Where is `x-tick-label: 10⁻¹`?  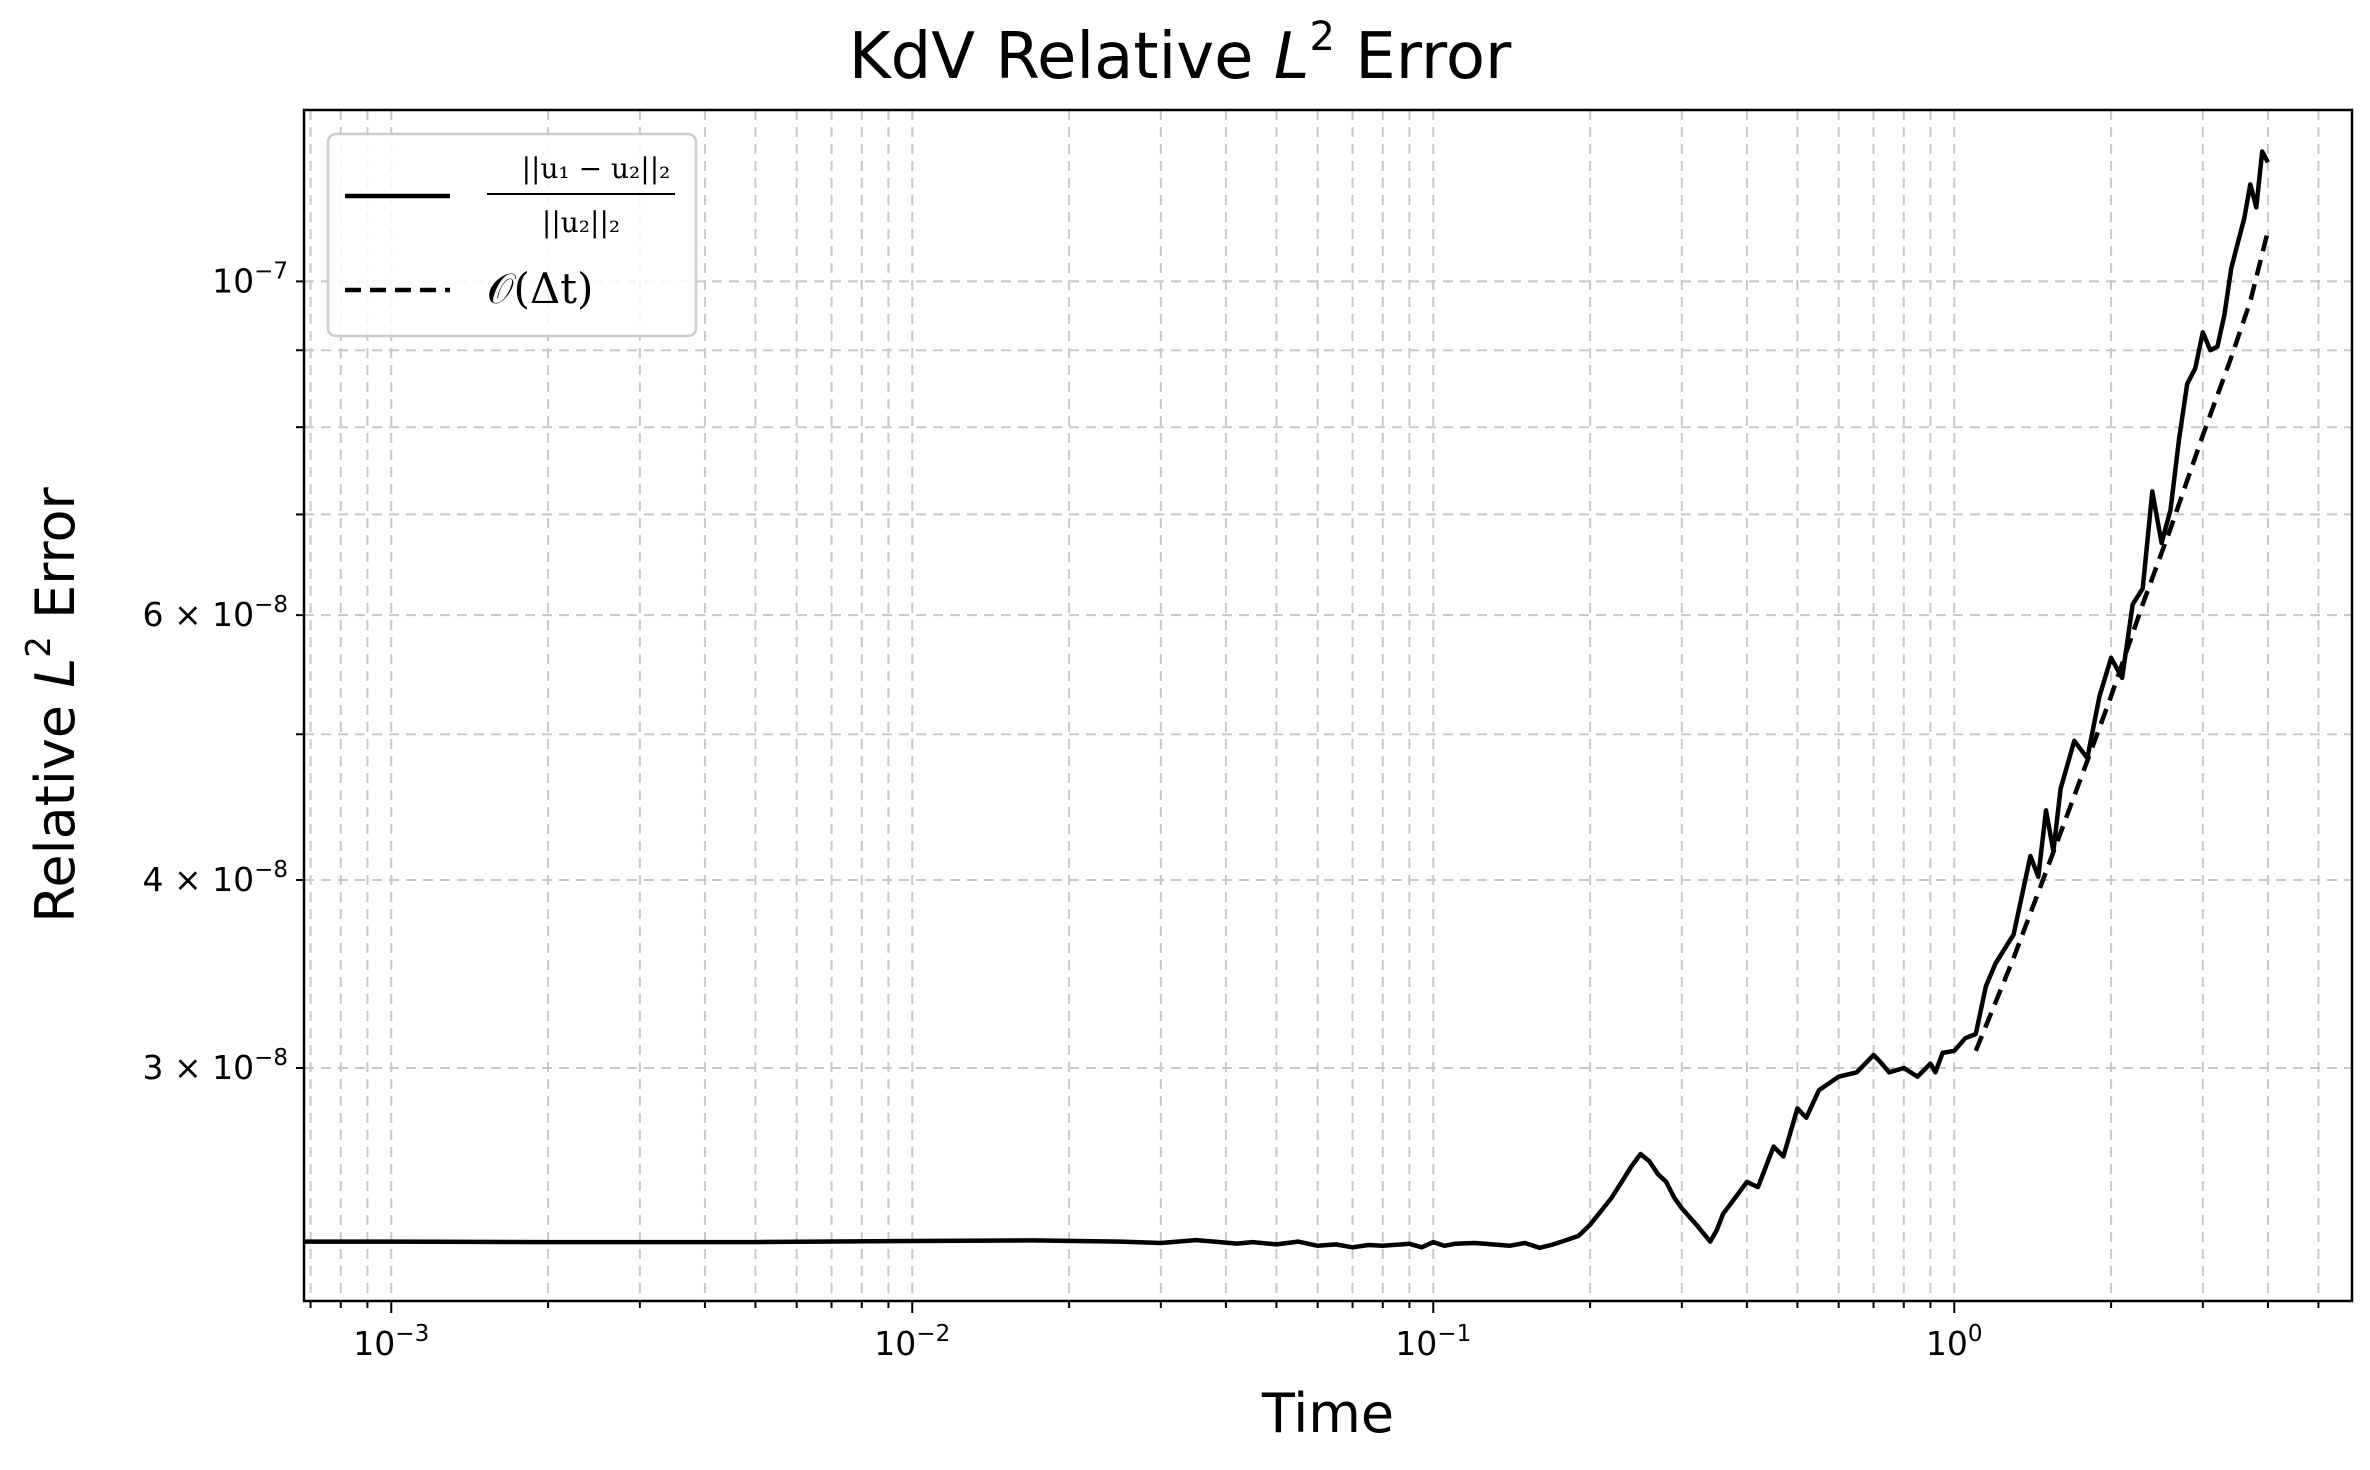
x-tick-label: 10⁻¹ is located at coordinates (1433, 1342).